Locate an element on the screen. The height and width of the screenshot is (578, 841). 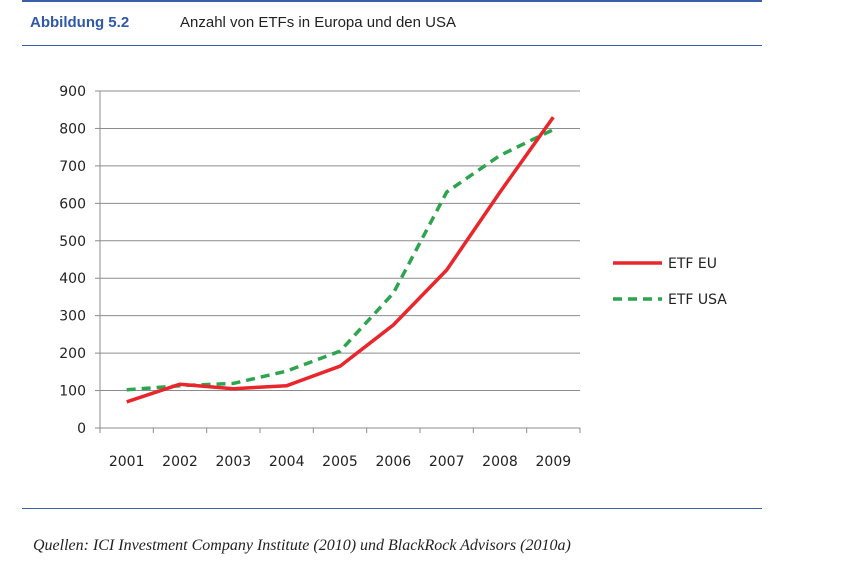
y-tick-label: 700 is located at coordinates (72, 167).